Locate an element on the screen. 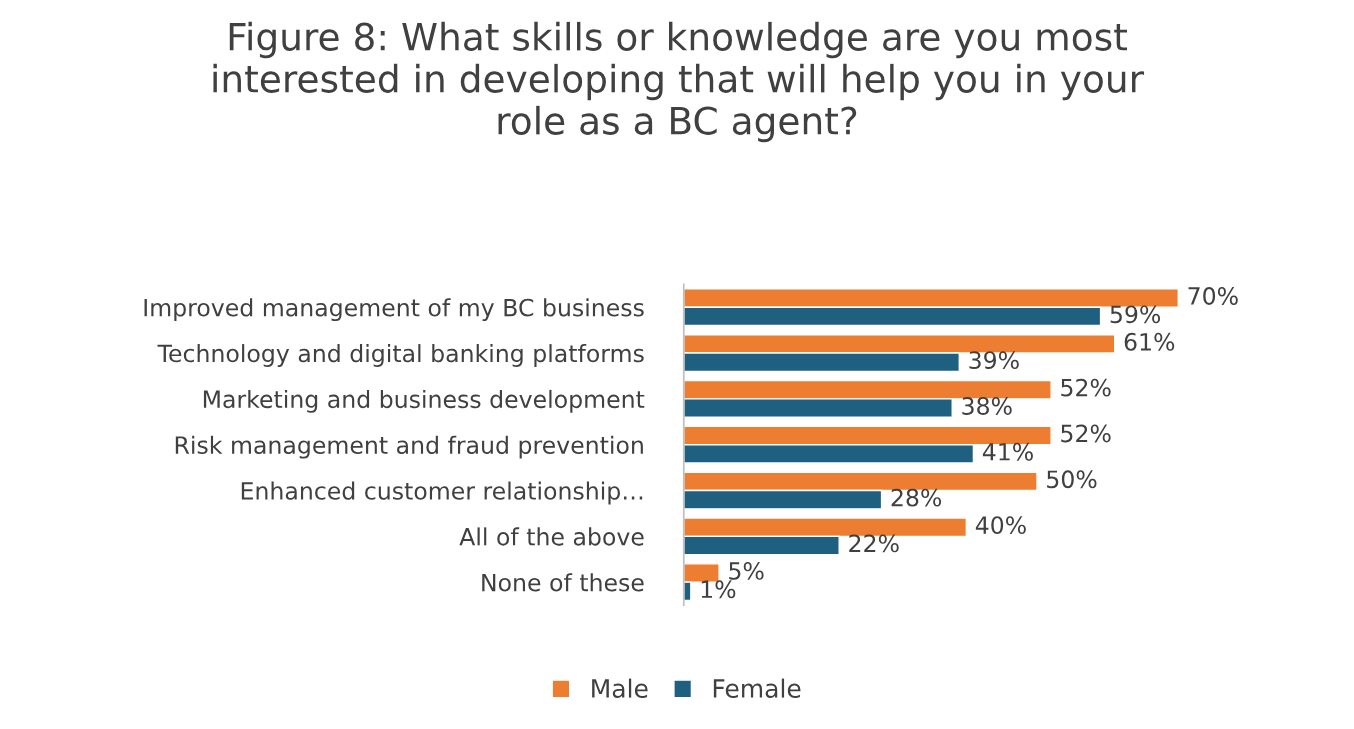  data-label: 38% is located at coordinates (987, 406).